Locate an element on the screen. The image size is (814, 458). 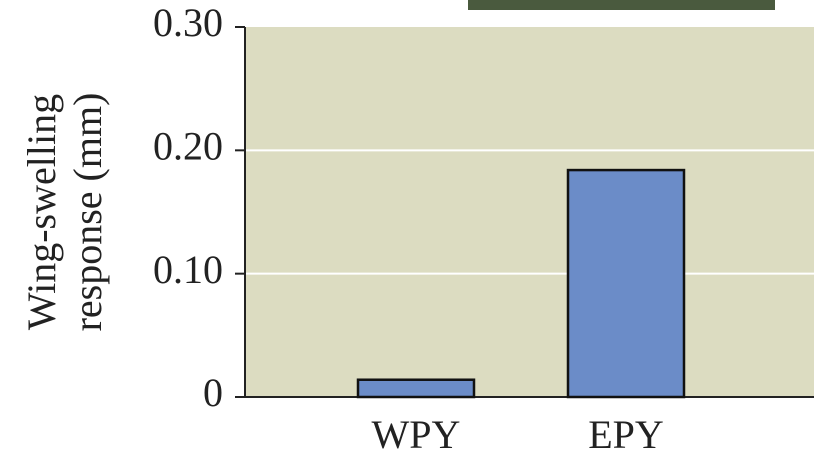
x-tick-label: WPY is located at coordinates (416, 434).